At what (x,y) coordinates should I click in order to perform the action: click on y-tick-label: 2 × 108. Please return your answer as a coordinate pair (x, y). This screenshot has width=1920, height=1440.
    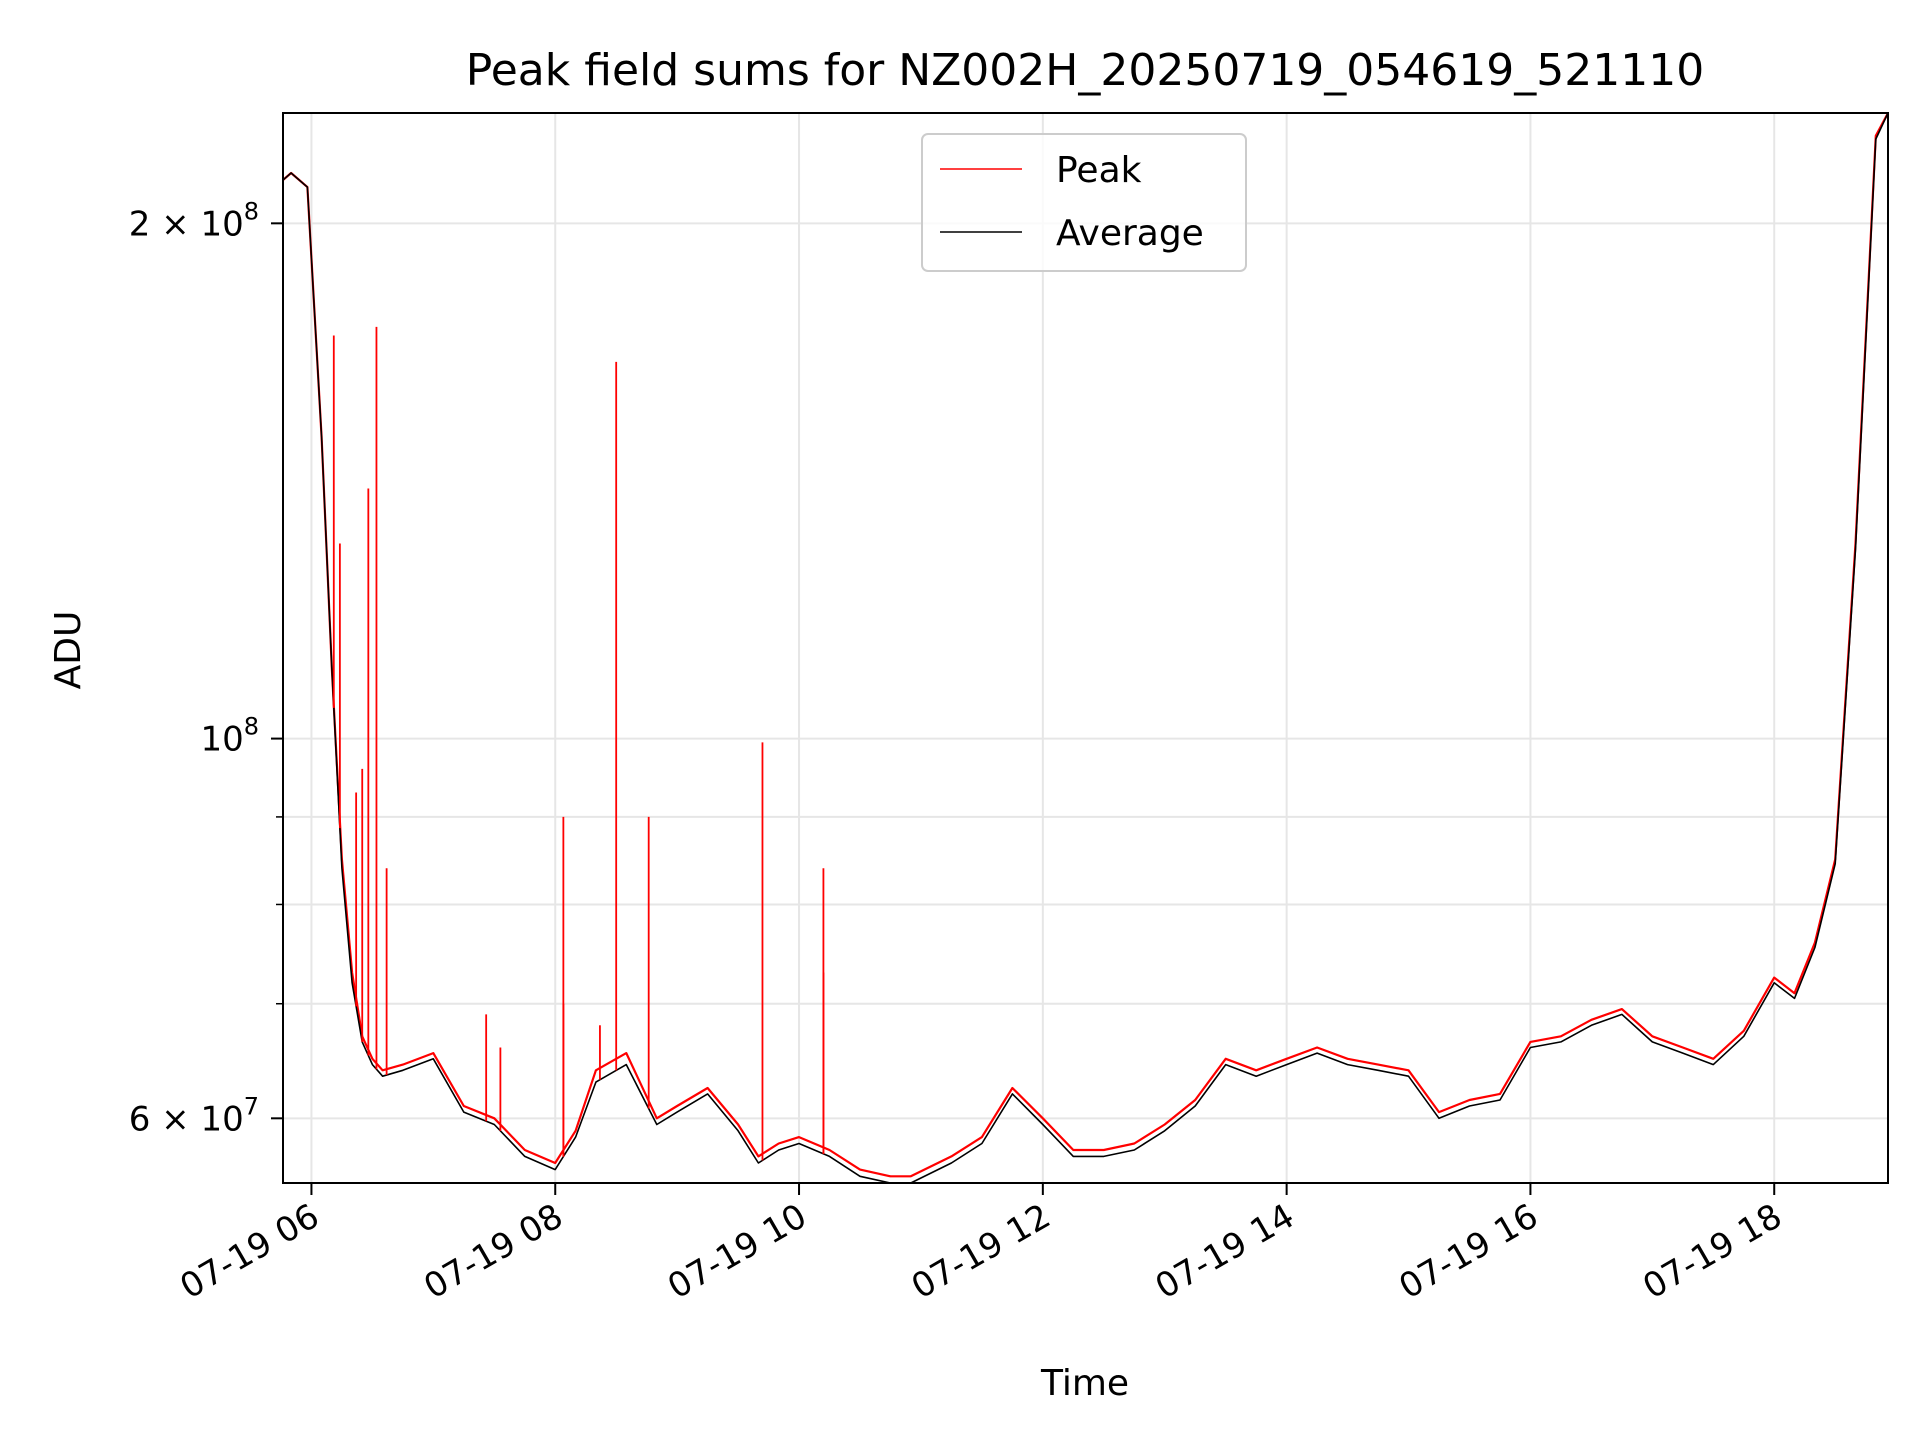
    Looking at the image, I should click on (194, 220).